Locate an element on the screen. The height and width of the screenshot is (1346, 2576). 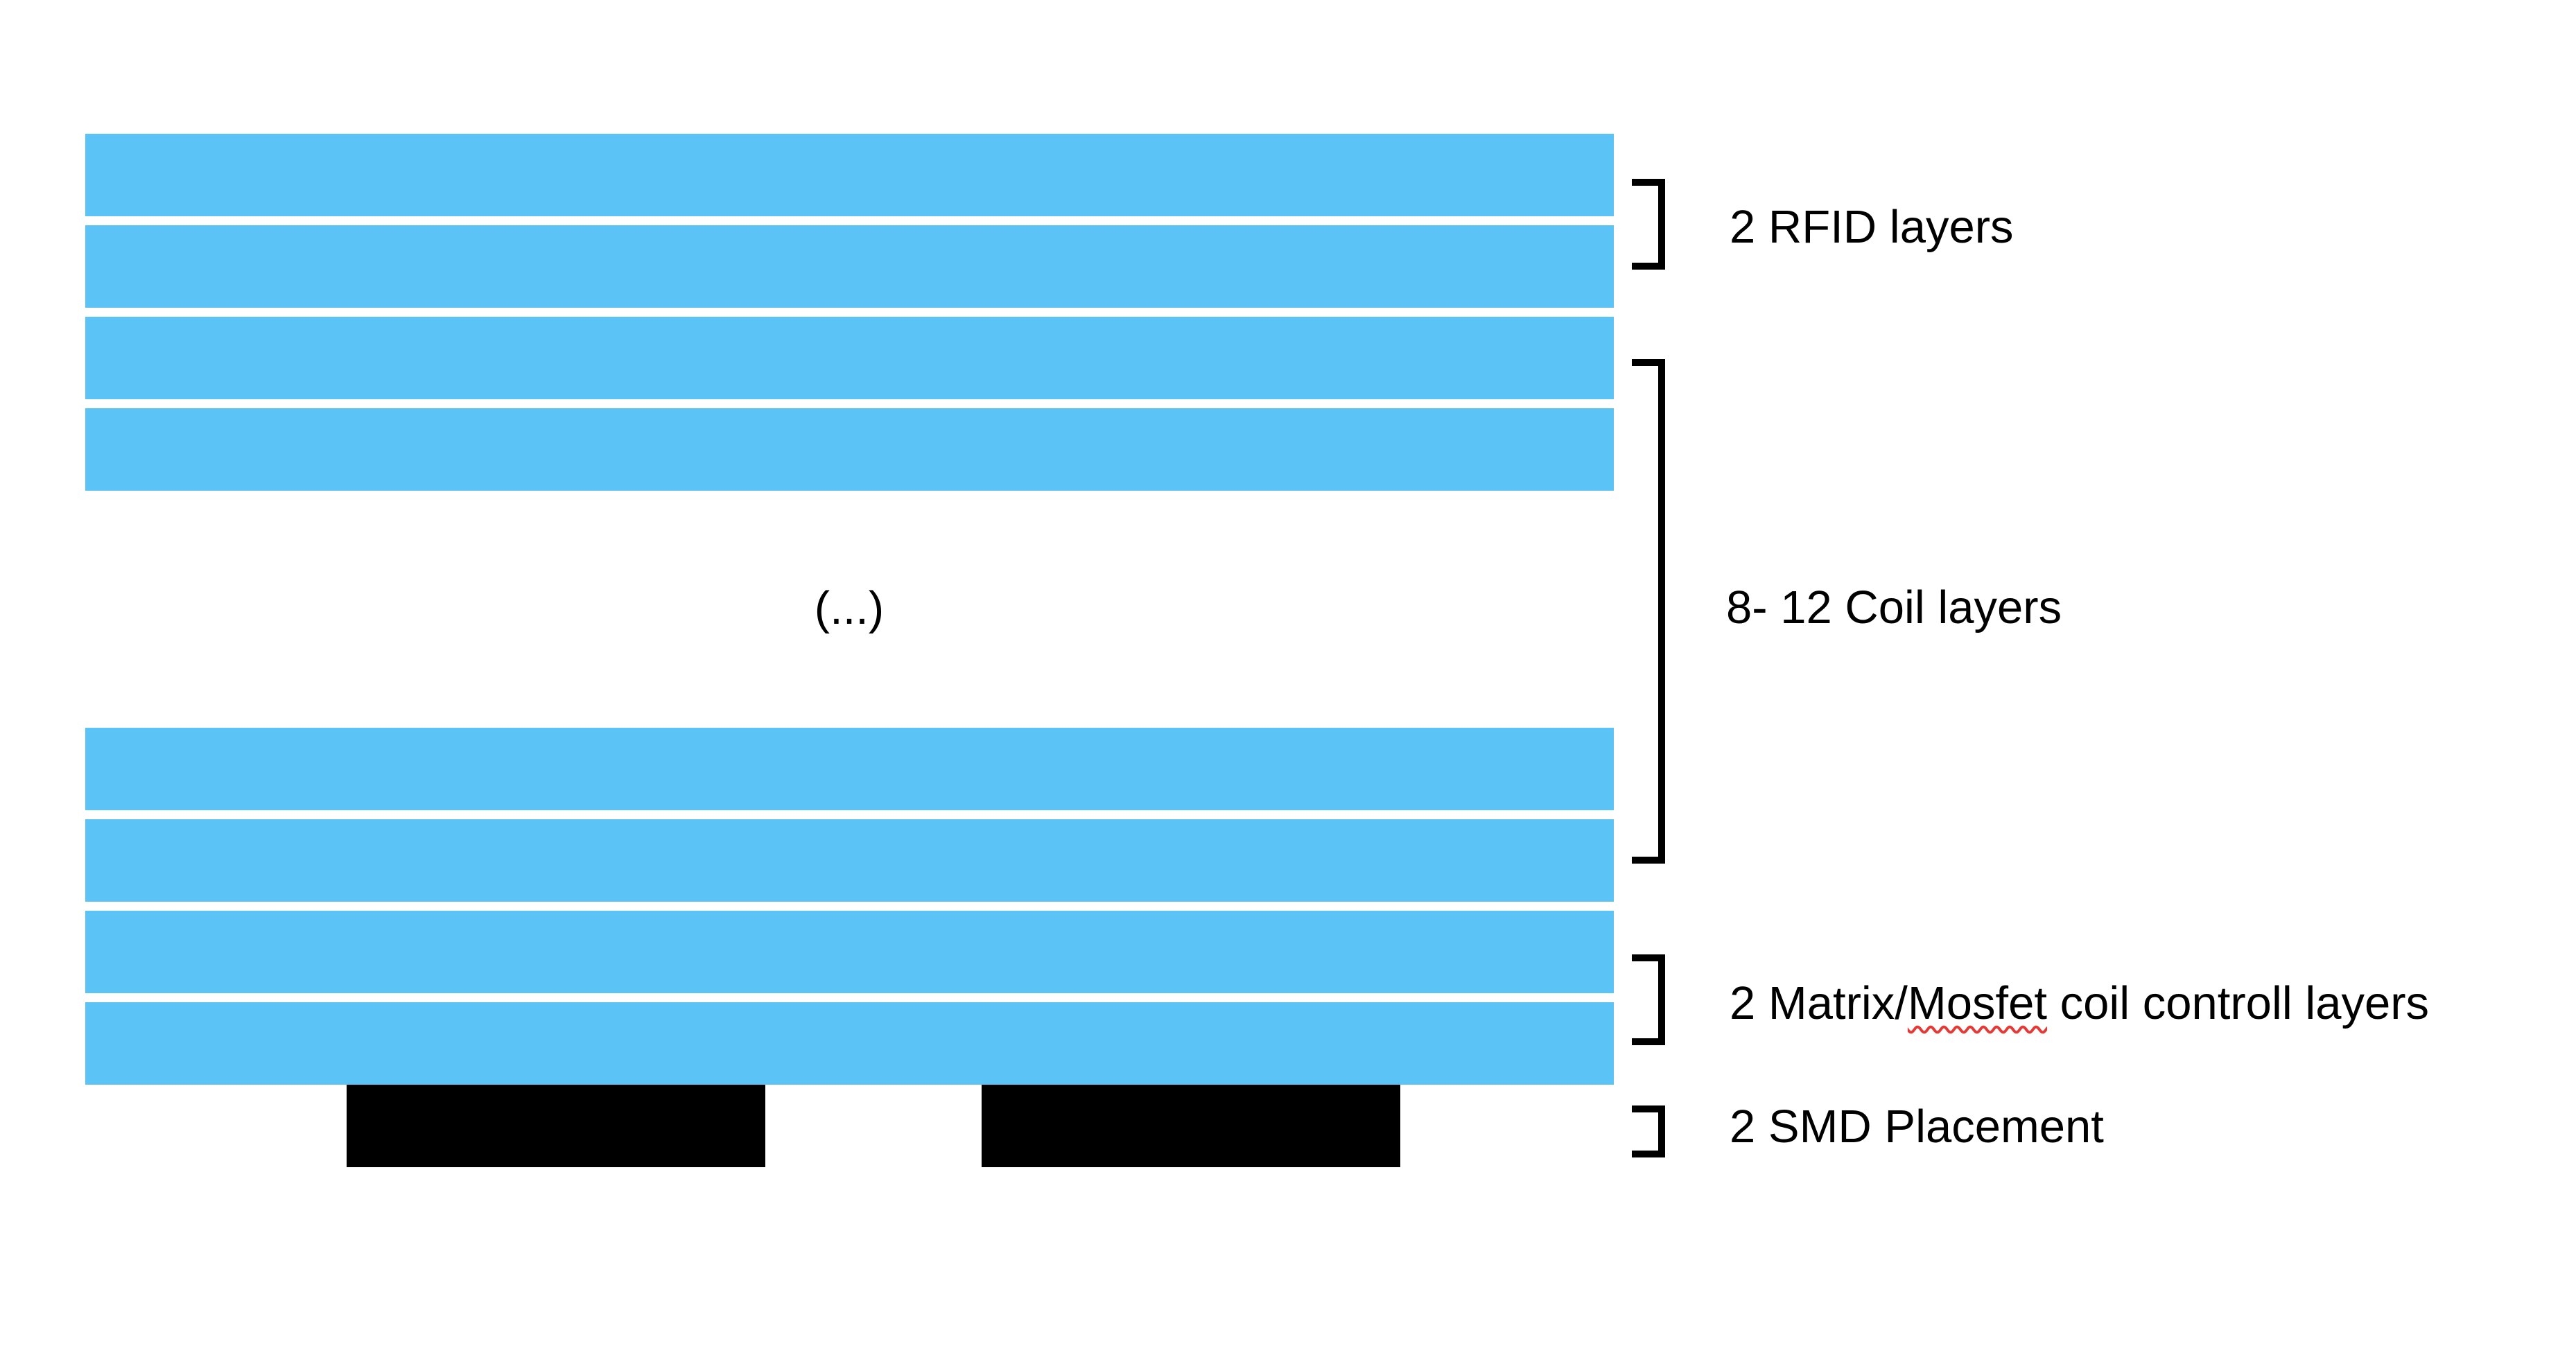
matrix-label-suffix: coil controll layers is located at coordinates (2238, 1003).